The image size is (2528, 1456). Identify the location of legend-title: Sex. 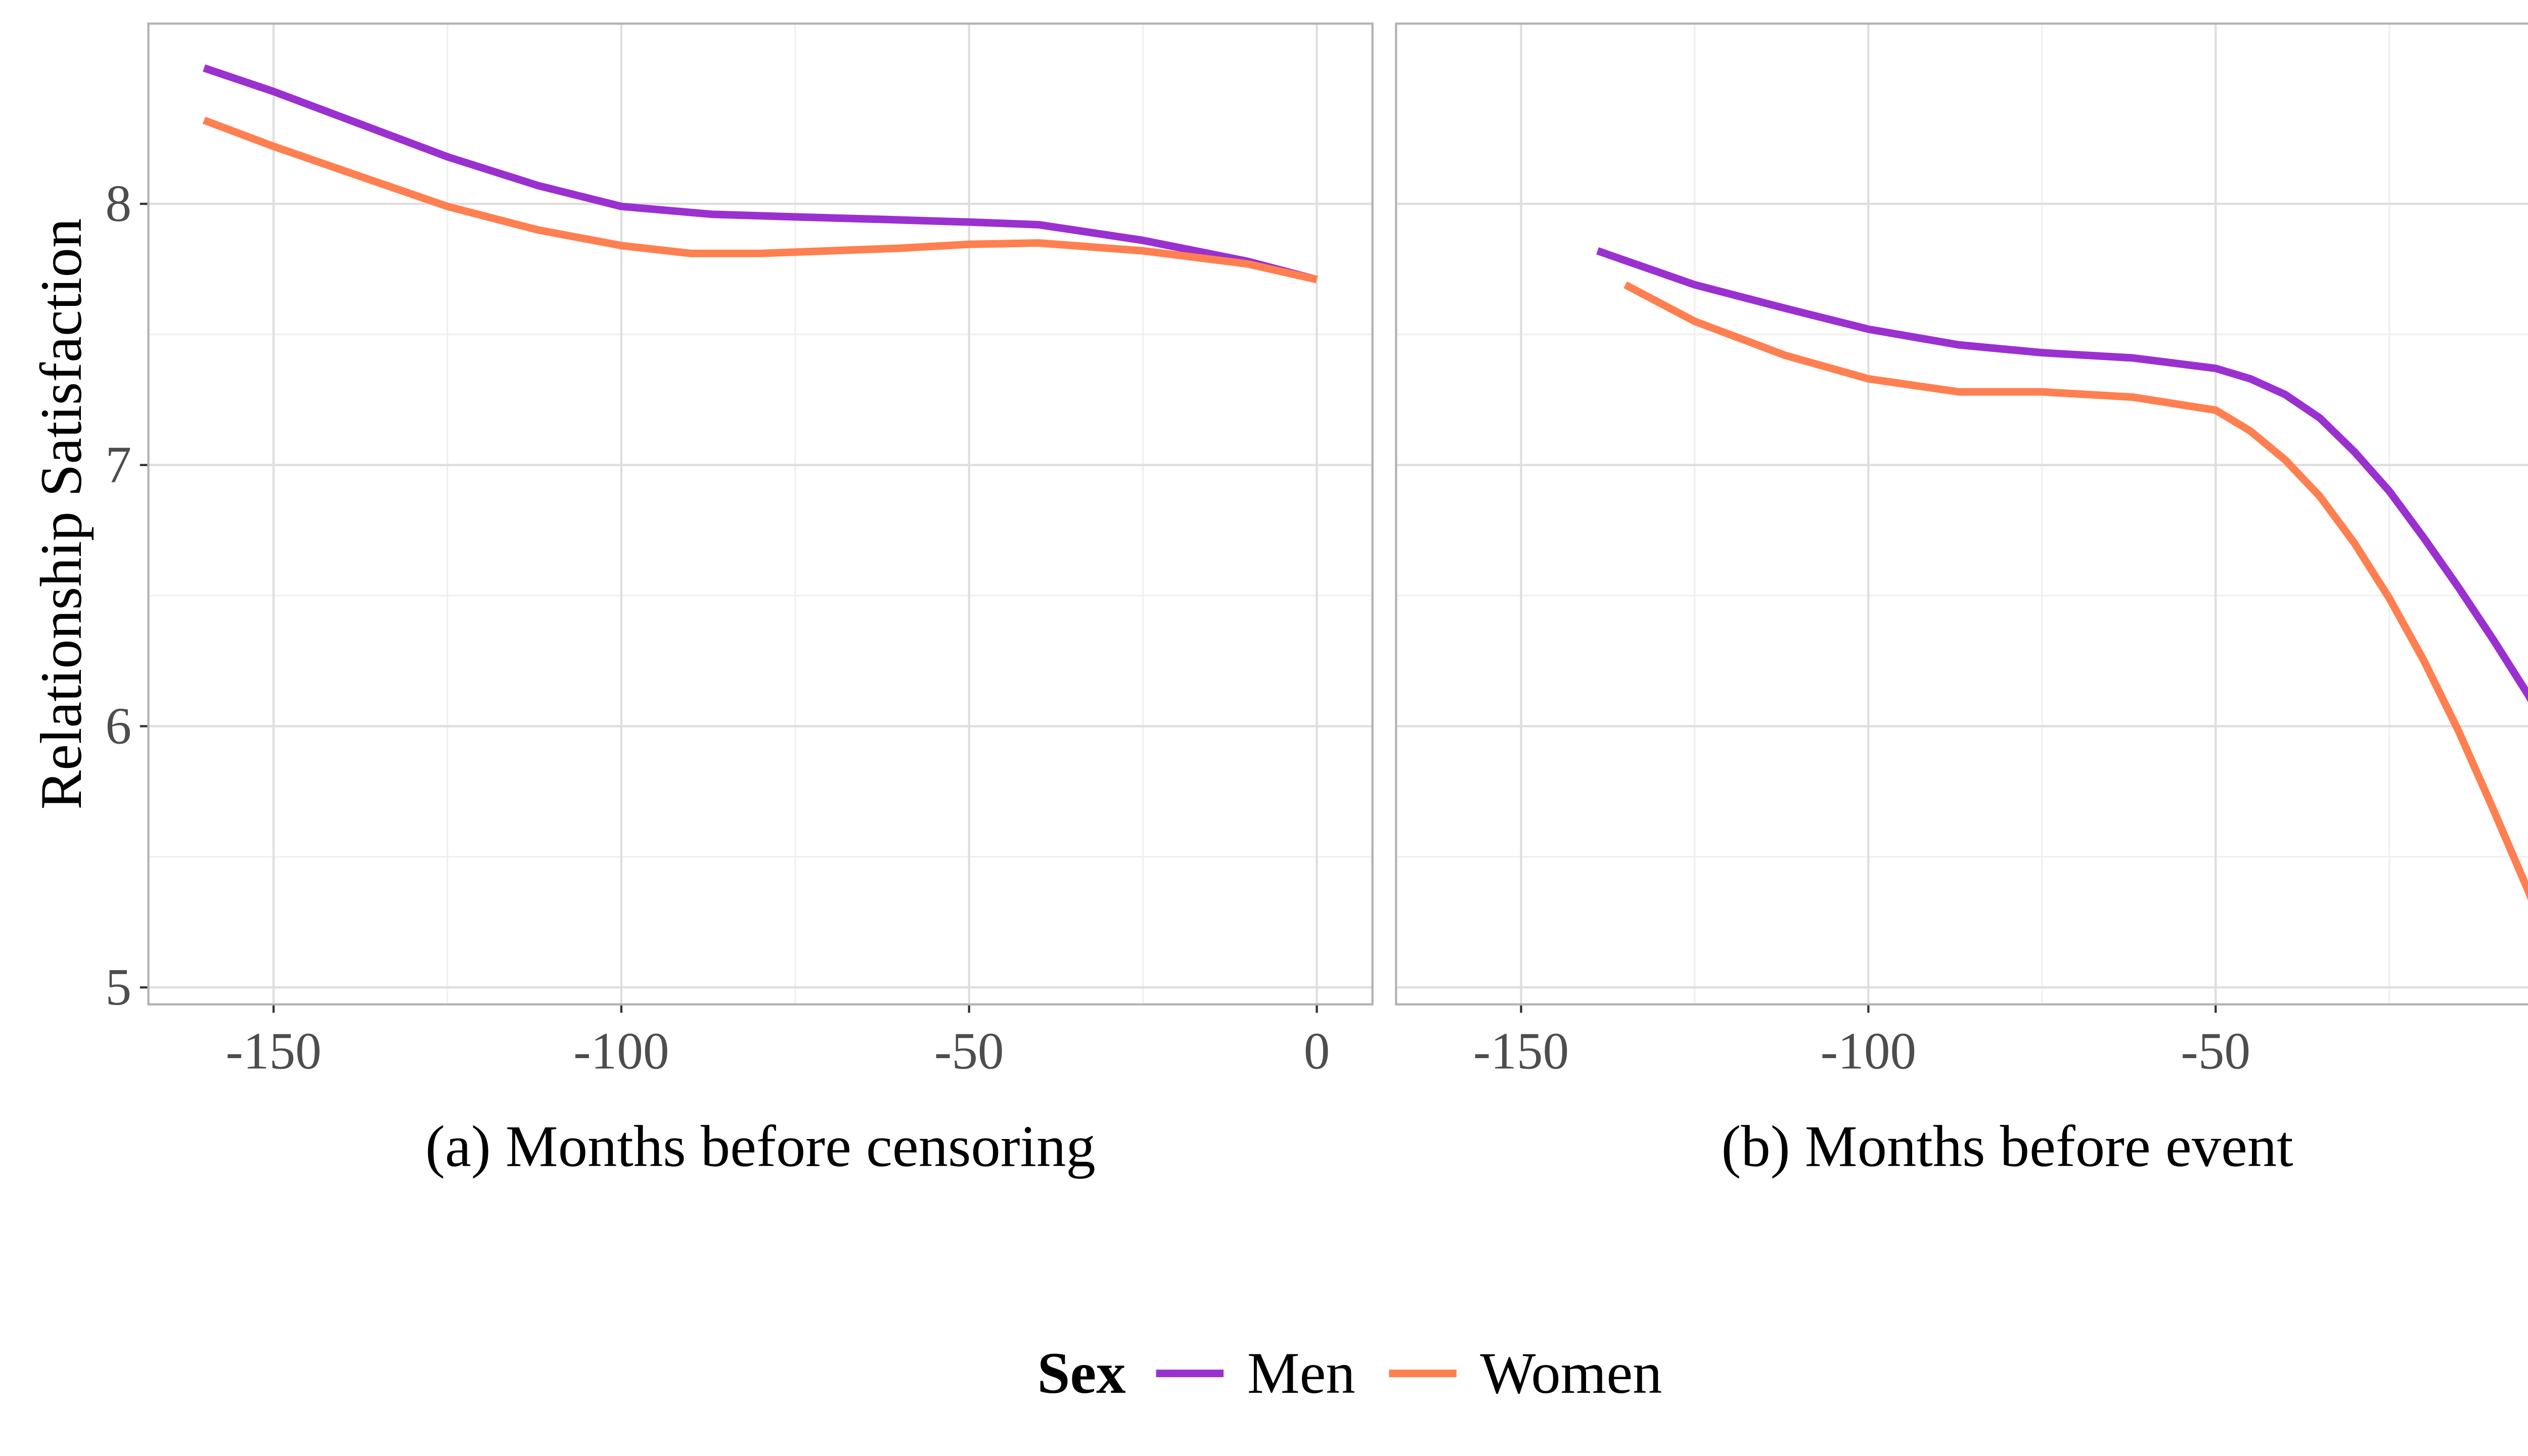
(1082, 1373).